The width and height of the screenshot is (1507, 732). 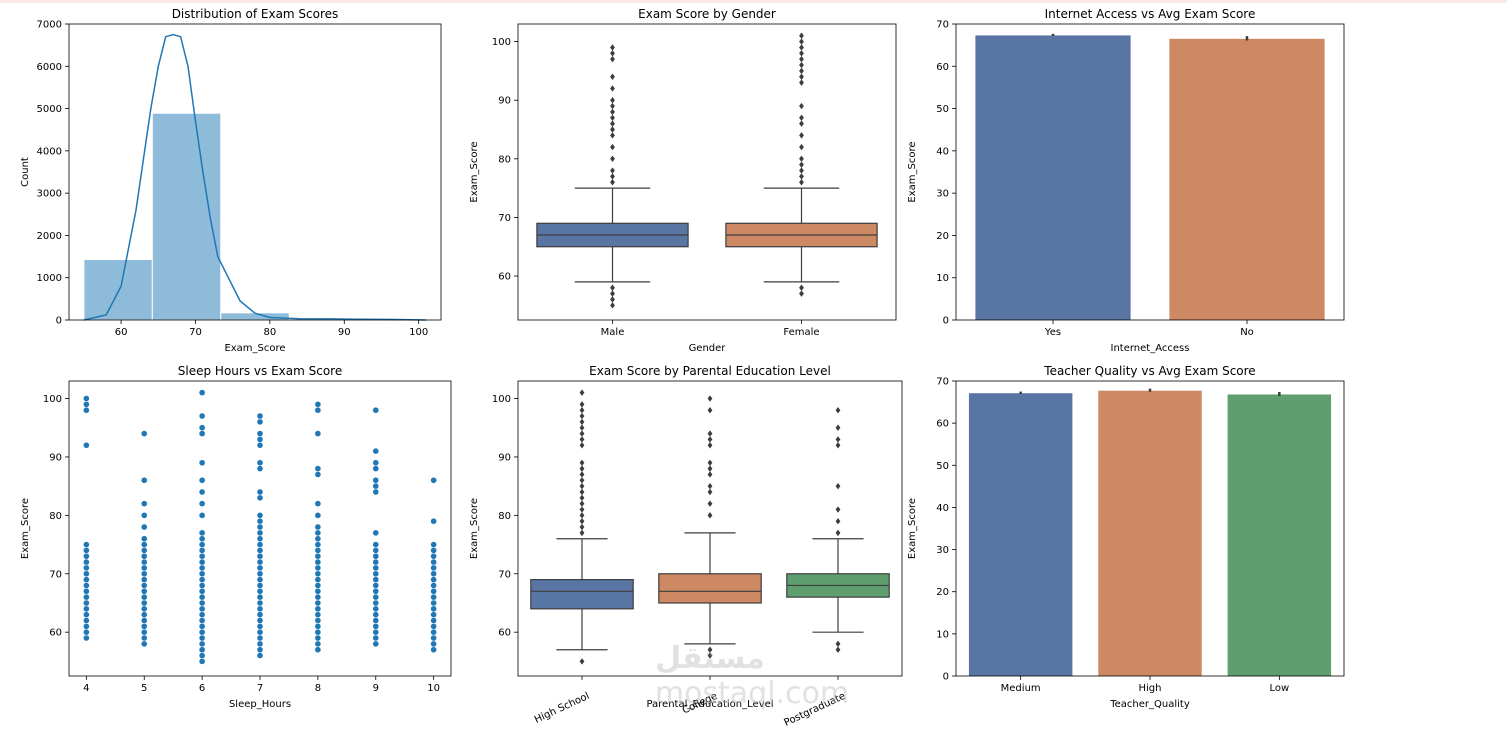 I want to click on chart-title: Sleep Hours vs Exam Score, so click(x=260, y=371).